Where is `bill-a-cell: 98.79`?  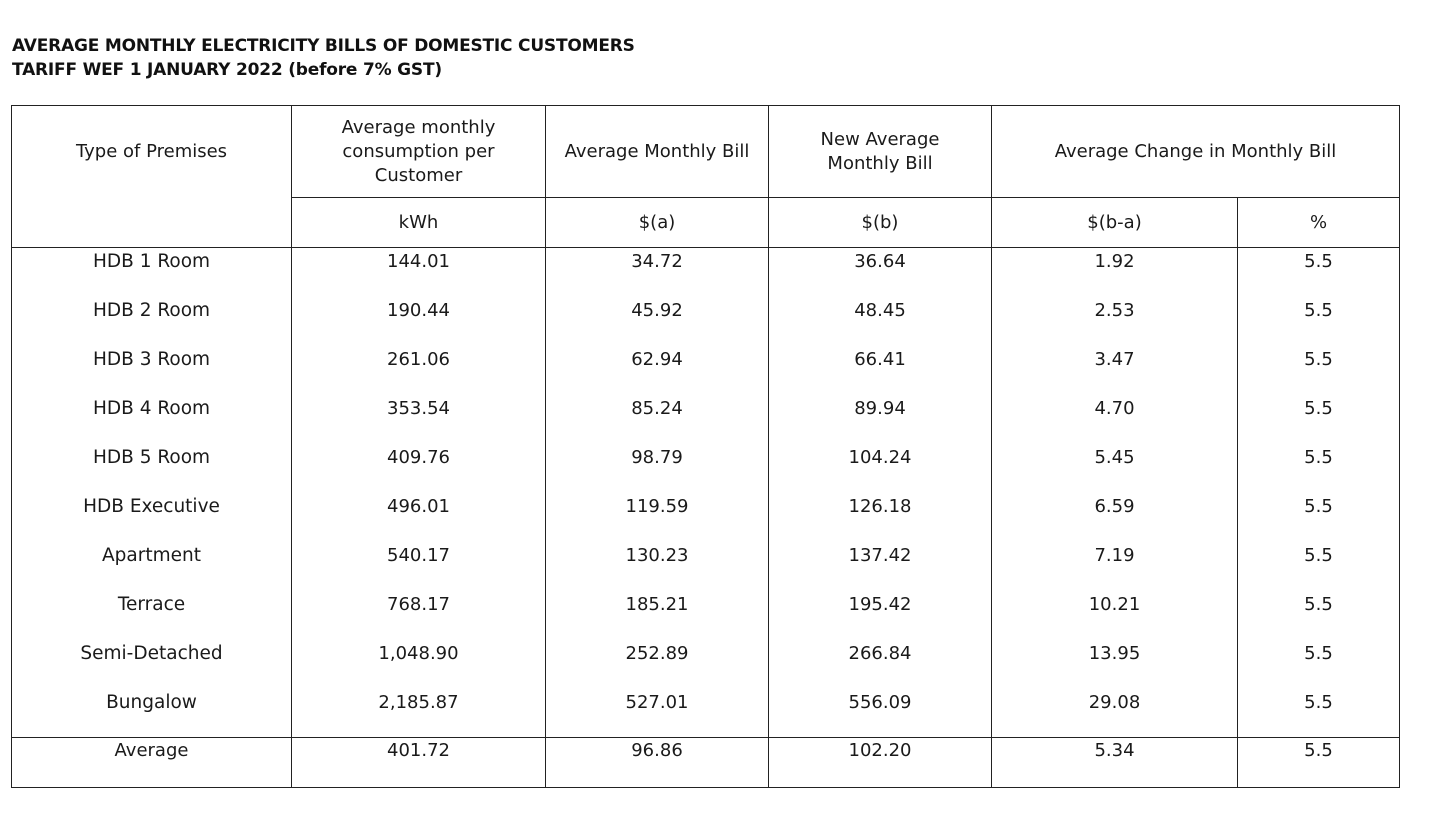 bill-a-cell: 98.79 is located at coordinates (657, 468).